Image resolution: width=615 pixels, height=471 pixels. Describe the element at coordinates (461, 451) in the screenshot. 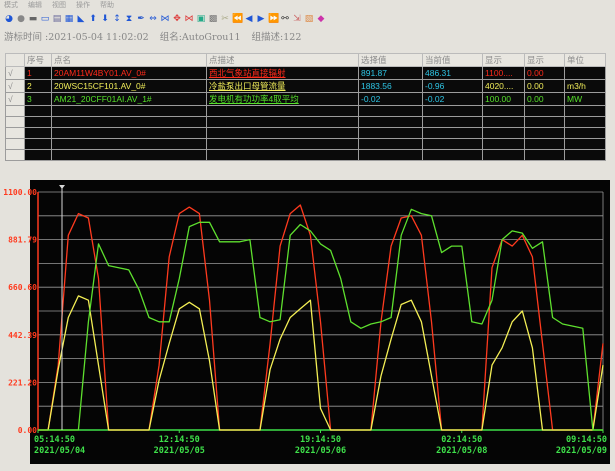

I see `x-tick-date: 2021/05/08` at that location.